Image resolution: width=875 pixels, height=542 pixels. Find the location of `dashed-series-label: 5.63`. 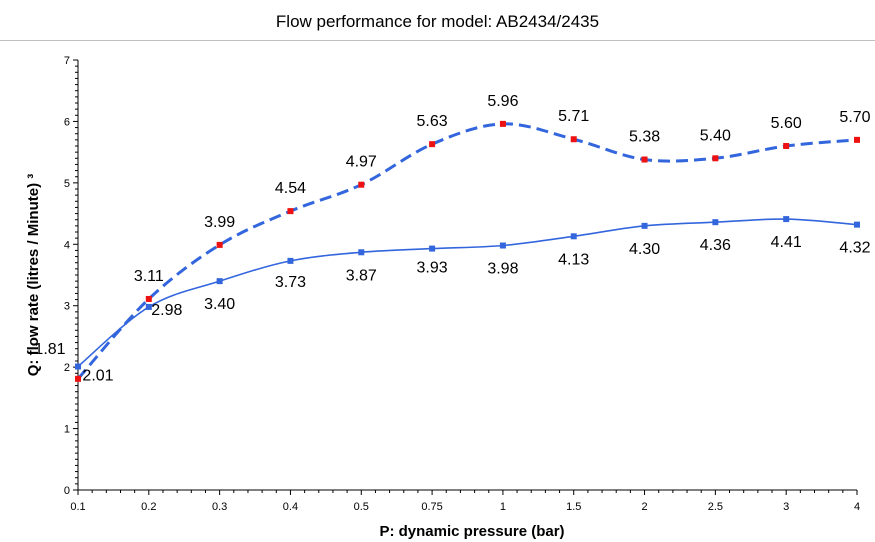

dashed-series-label: 5.63 is located at coordinates (432, 121).